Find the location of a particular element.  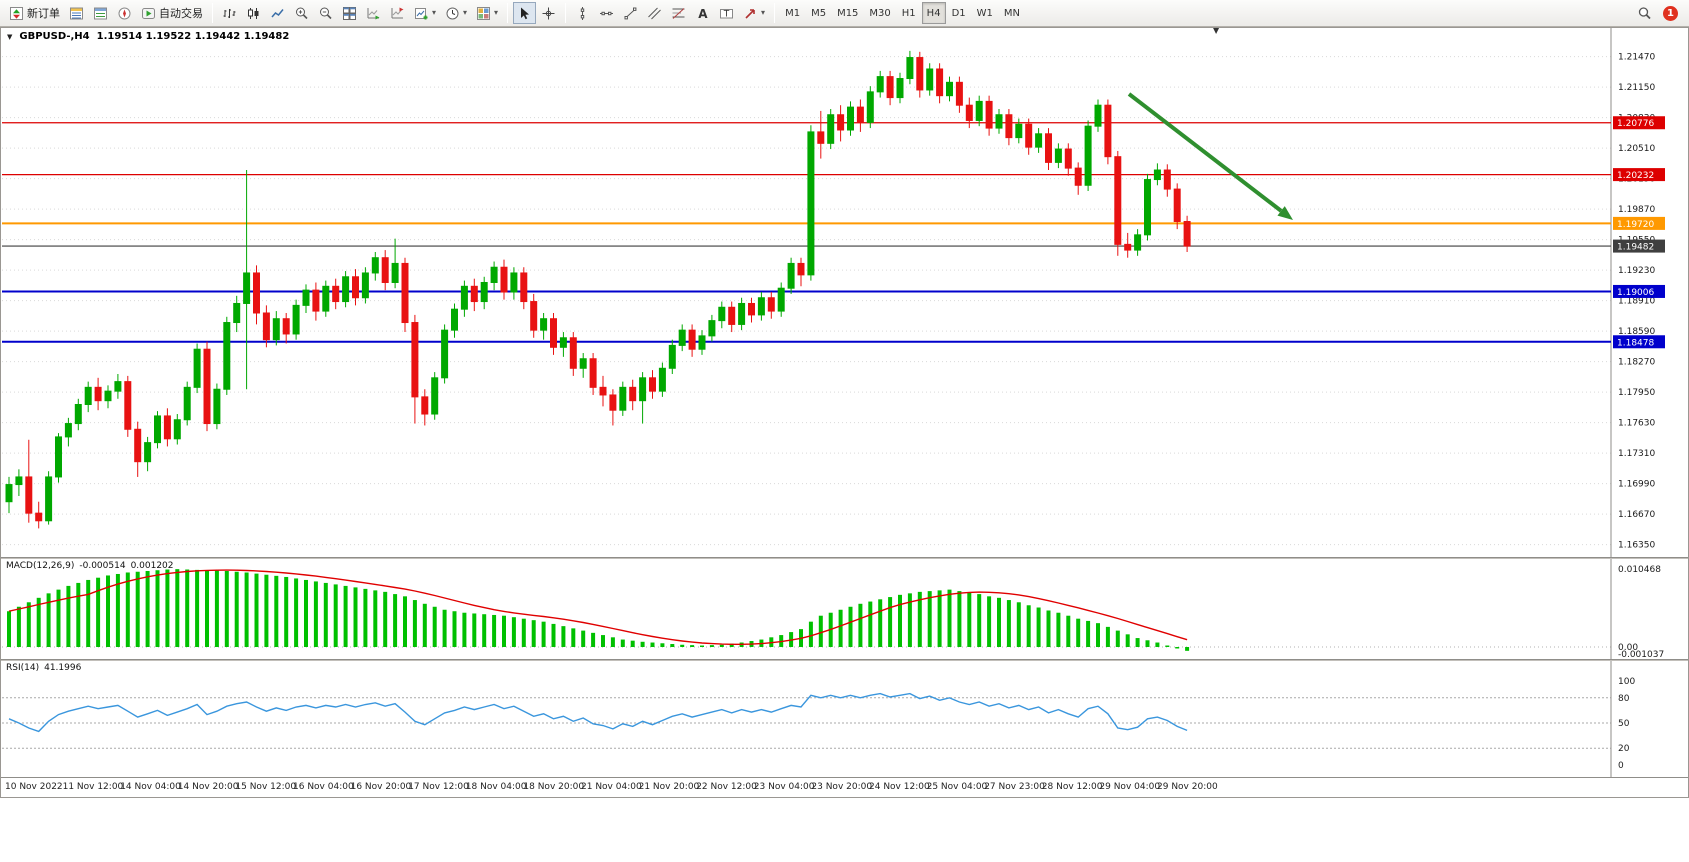

candlestick-chart-button is located at coordinates (253, 13).